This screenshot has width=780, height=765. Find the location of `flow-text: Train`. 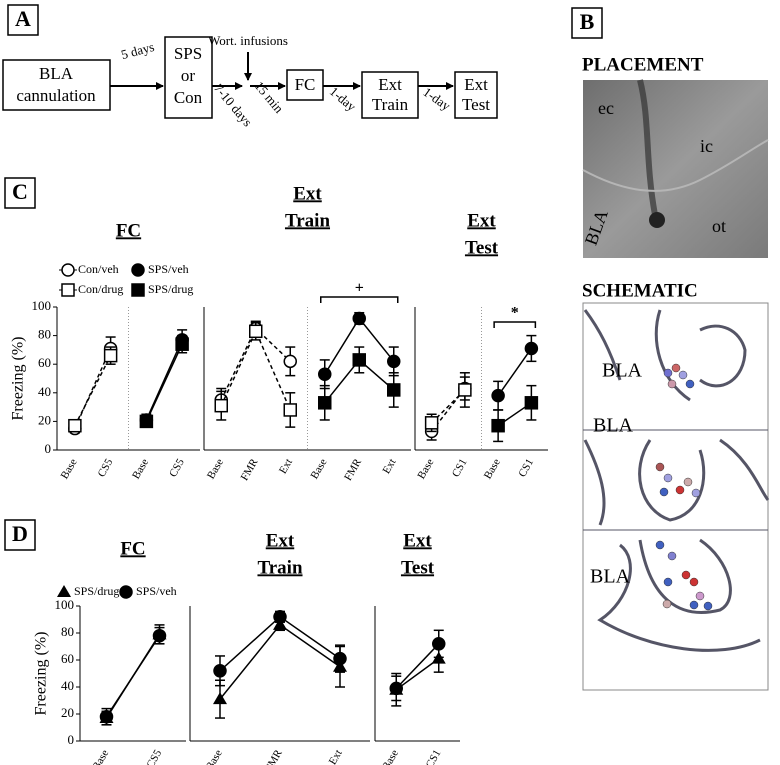

flow-text: Train is located at coordinates (390, 104).